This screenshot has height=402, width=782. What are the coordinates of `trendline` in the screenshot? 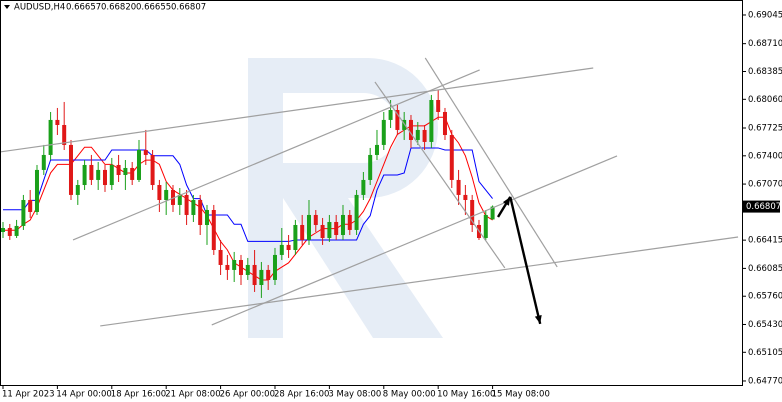 It's located at (440, 175).